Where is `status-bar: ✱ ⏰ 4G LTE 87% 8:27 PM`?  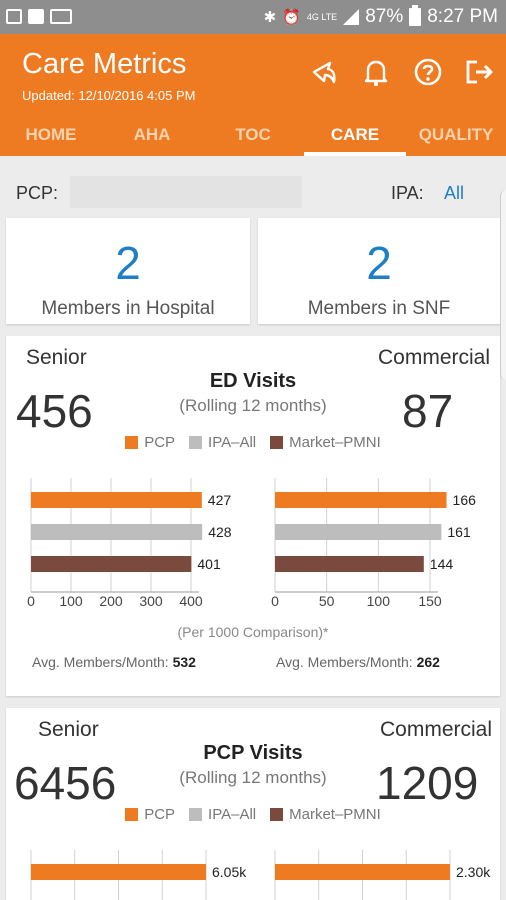
status-bar: ✱ ⏰ 4G LTE 87% 8:27 PM is located at coordinates (253, 17).